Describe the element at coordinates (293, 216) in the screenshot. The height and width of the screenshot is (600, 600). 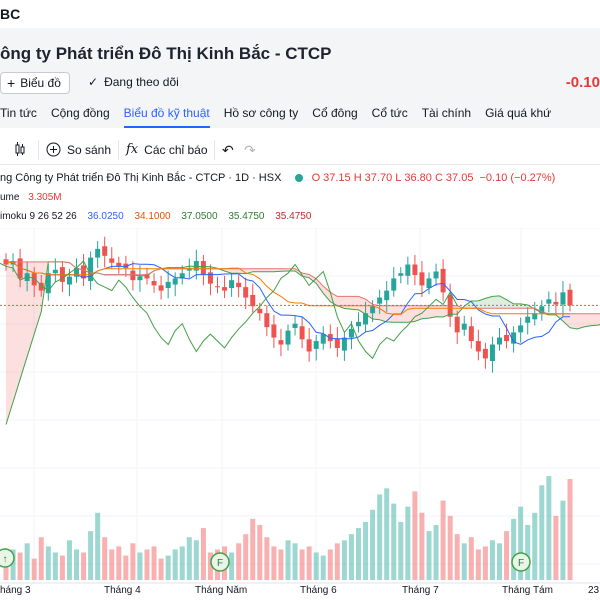
I see `ichimoku-span-b: 35.4750` at that location.